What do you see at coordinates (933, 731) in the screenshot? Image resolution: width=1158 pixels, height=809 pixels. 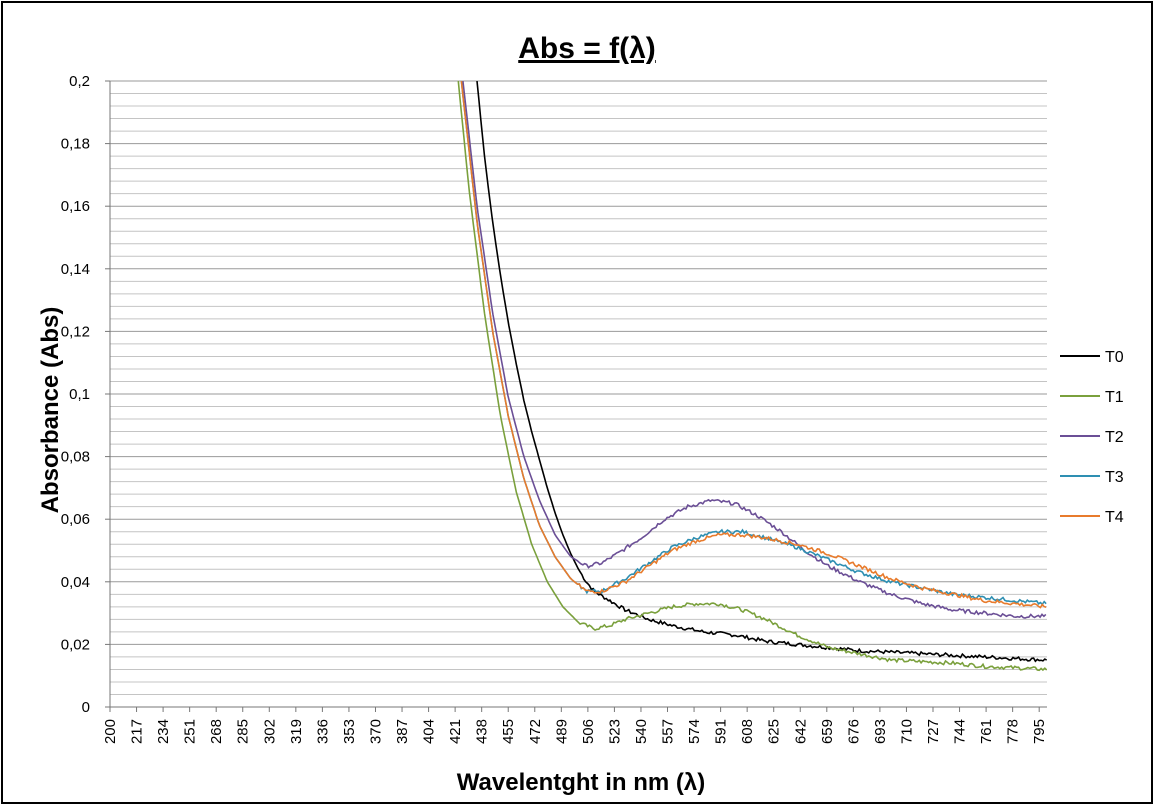 I see `x-tick-label: 727` at bounding box center [933, 731].